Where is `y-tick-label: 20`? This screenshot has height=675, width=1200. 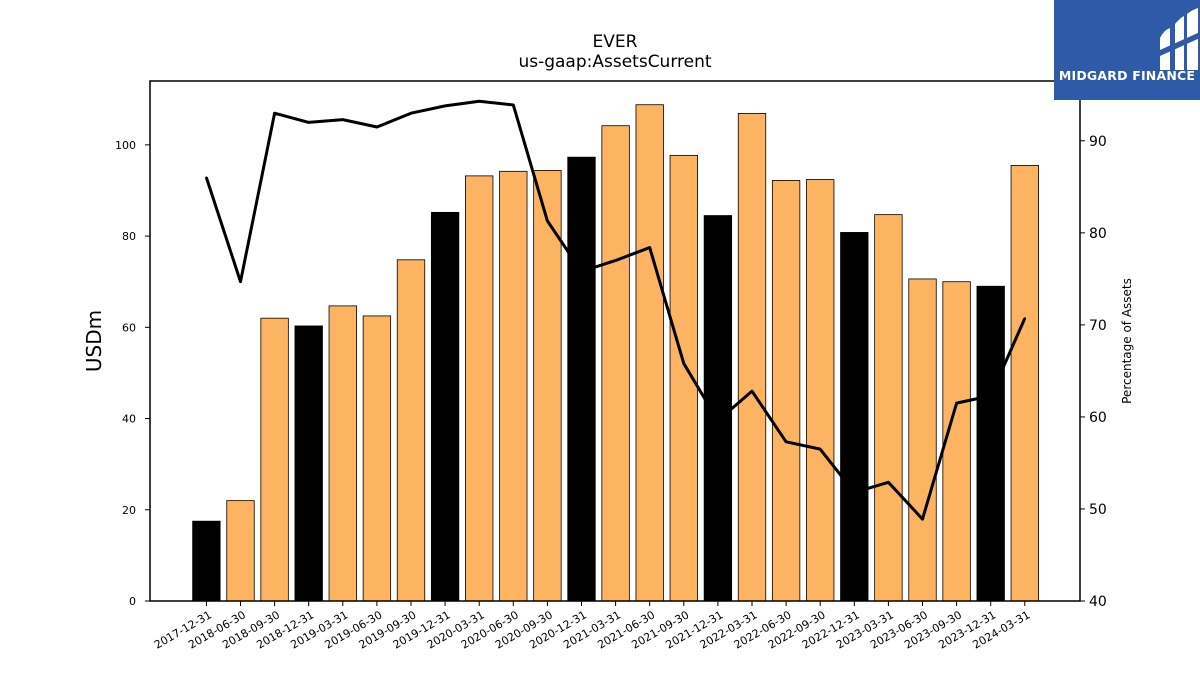 y-tick-label: 20 is located at coordinates (129, 510).